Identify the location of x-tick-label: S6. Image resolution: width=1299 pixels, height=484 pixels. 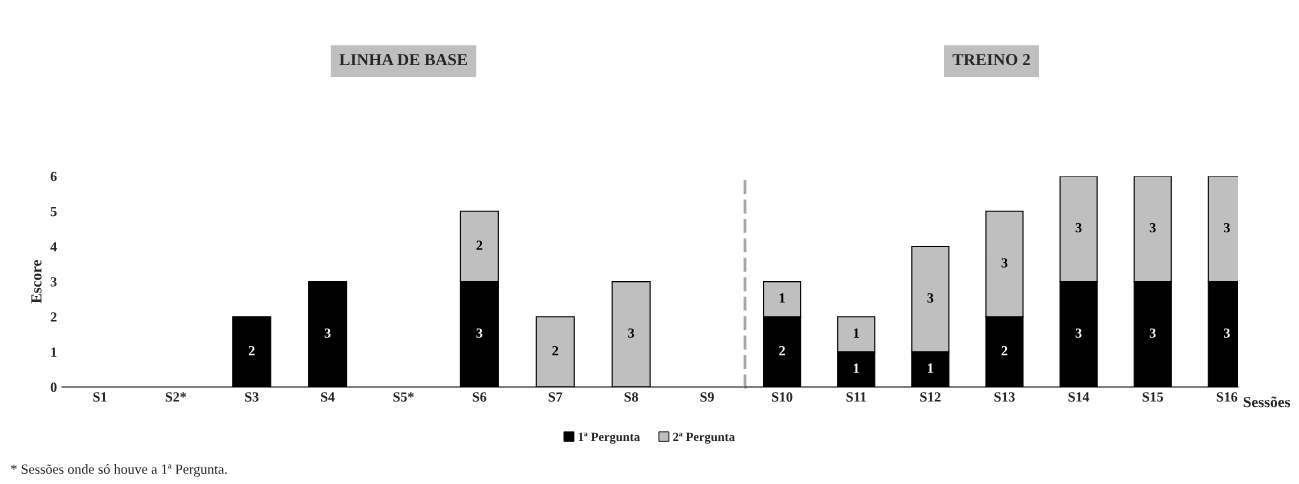
(479, 397).